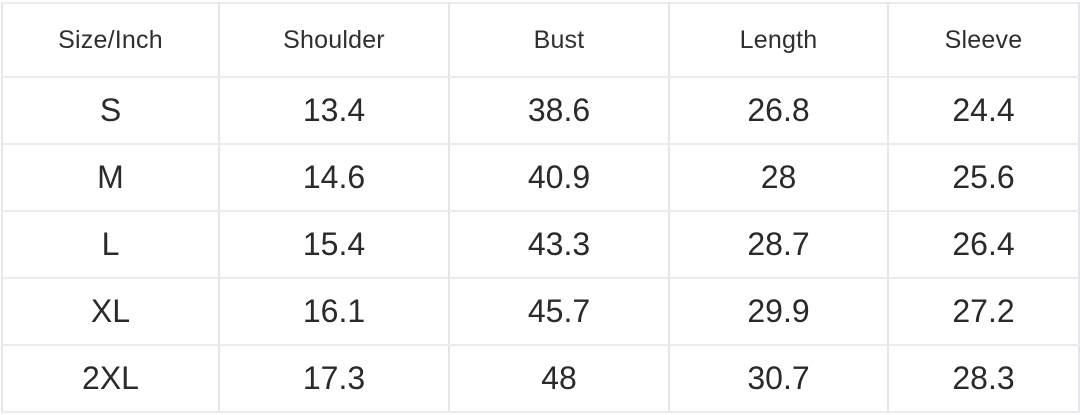 This screenshot has width=1080, height=415. What do you see at coordinates (334, 40) in the screenshot?
I see `header-shoulder: Shoulder` at bounding box center [334, 40].